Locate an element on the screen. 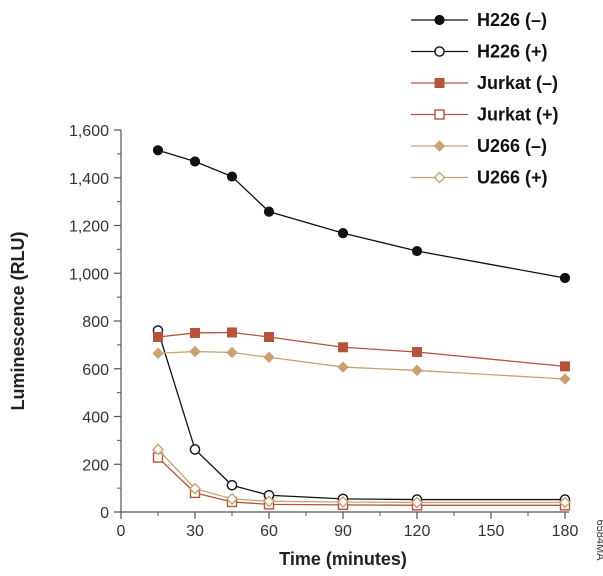 This screenshot has width=603, height=576. legend-label: Jurkat (–) is located at coordinates (517, 83).